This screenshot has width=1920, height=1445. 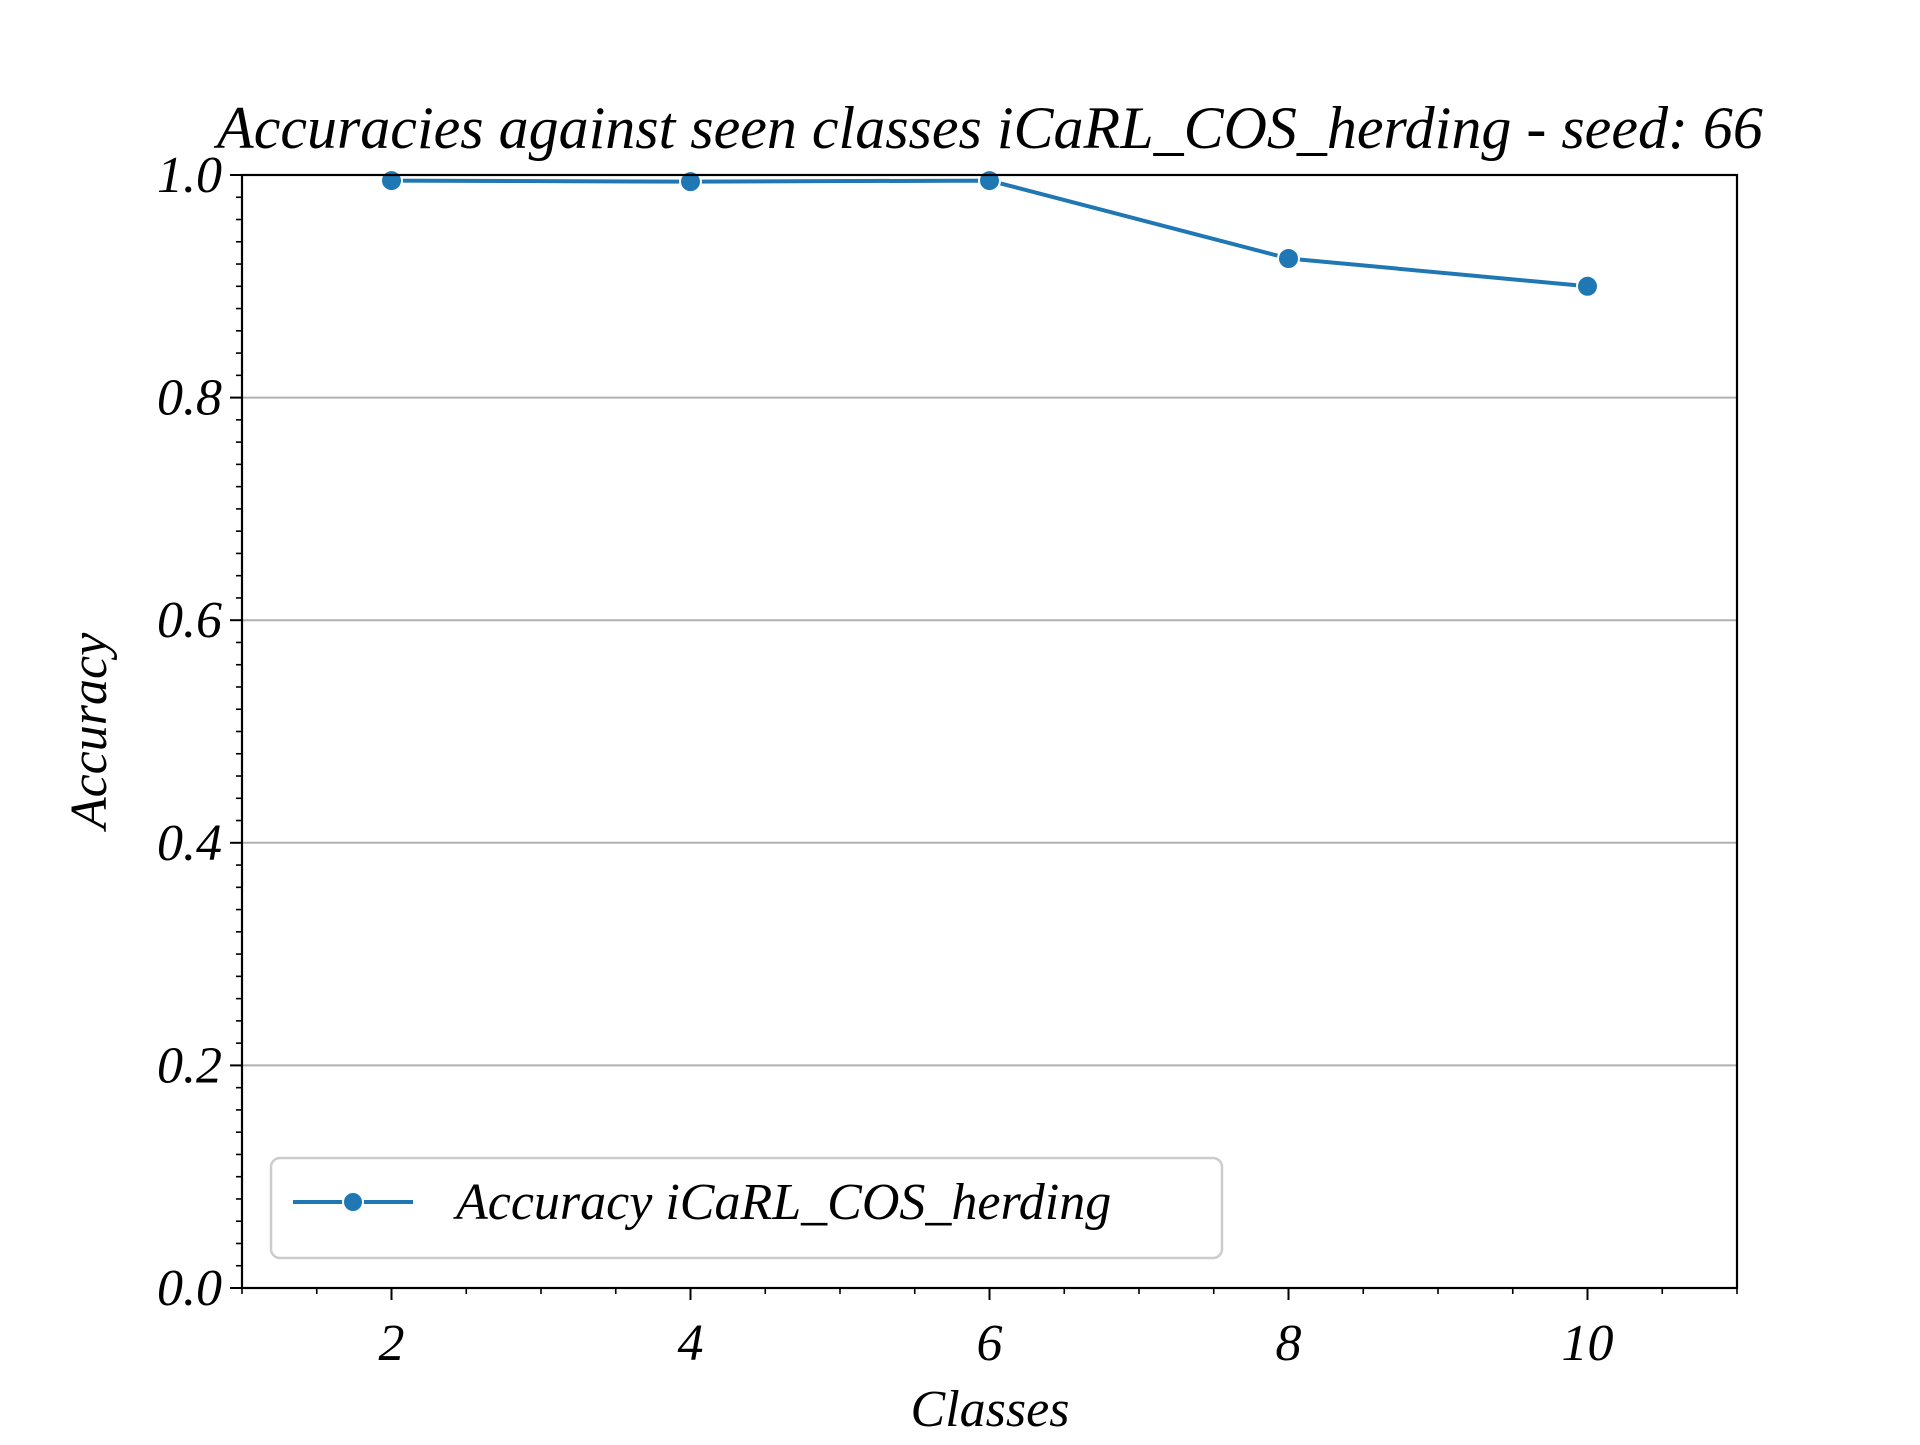 I want to click on legend-box, so click(x=746, y=1208).